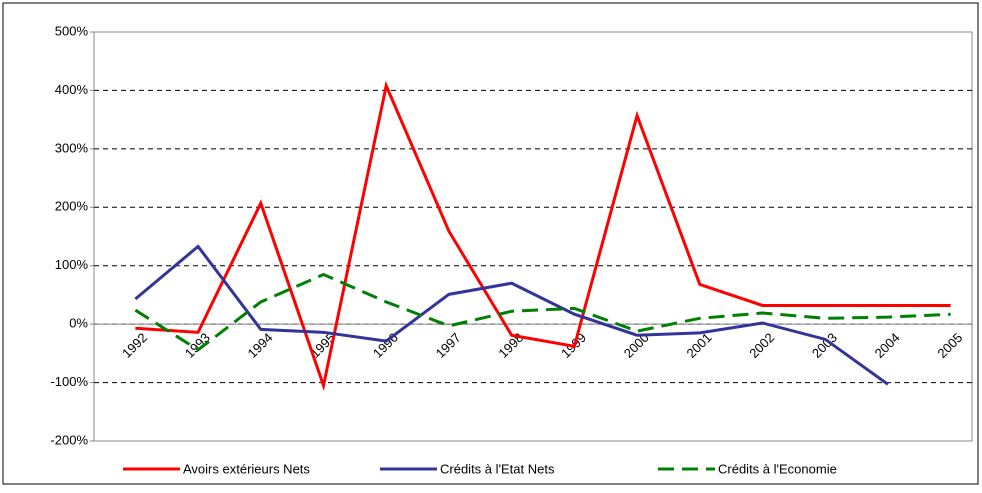 This screenshot has height=493, width=982. Describe the element at coordinates (497, 468) in the screenshot. I see `legend-label: Crédits à l'Etat Nets` at that location.